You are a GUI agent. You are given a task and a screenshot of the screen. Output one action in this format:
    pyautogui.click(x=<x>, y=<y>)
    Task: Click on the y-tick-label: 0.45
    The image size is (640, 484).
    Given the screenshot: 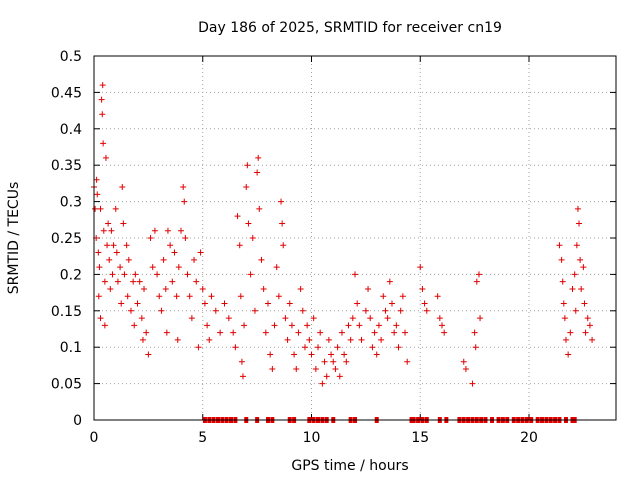 What is the action you would take?
    pyautogui.click(x=66, y=93)
    